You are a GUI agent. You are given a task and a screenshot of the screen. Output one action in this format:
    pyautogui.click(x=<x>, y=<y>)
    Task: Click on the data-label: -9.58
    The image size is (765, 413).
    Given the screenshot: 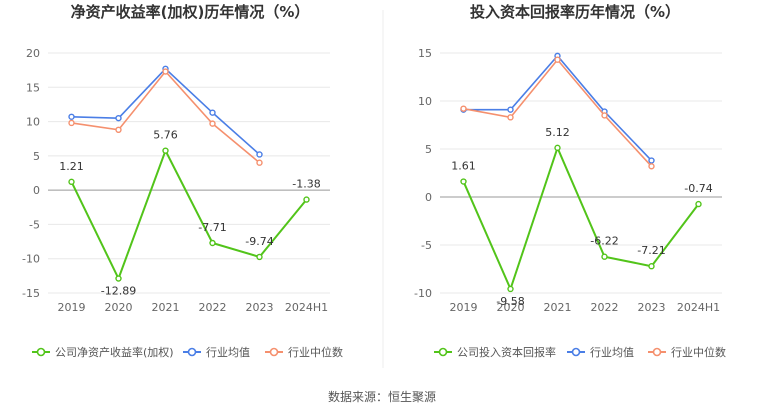 What is the action you would take?
    pyautogui.click(x=510, y=301)
    